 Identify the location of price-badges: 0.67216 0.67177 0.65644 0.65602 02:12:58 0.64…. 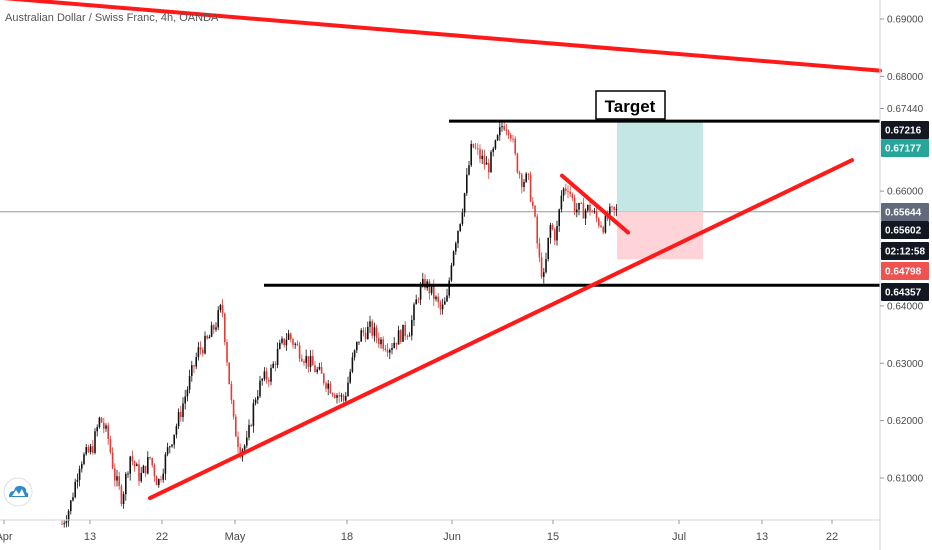
(905, 211).